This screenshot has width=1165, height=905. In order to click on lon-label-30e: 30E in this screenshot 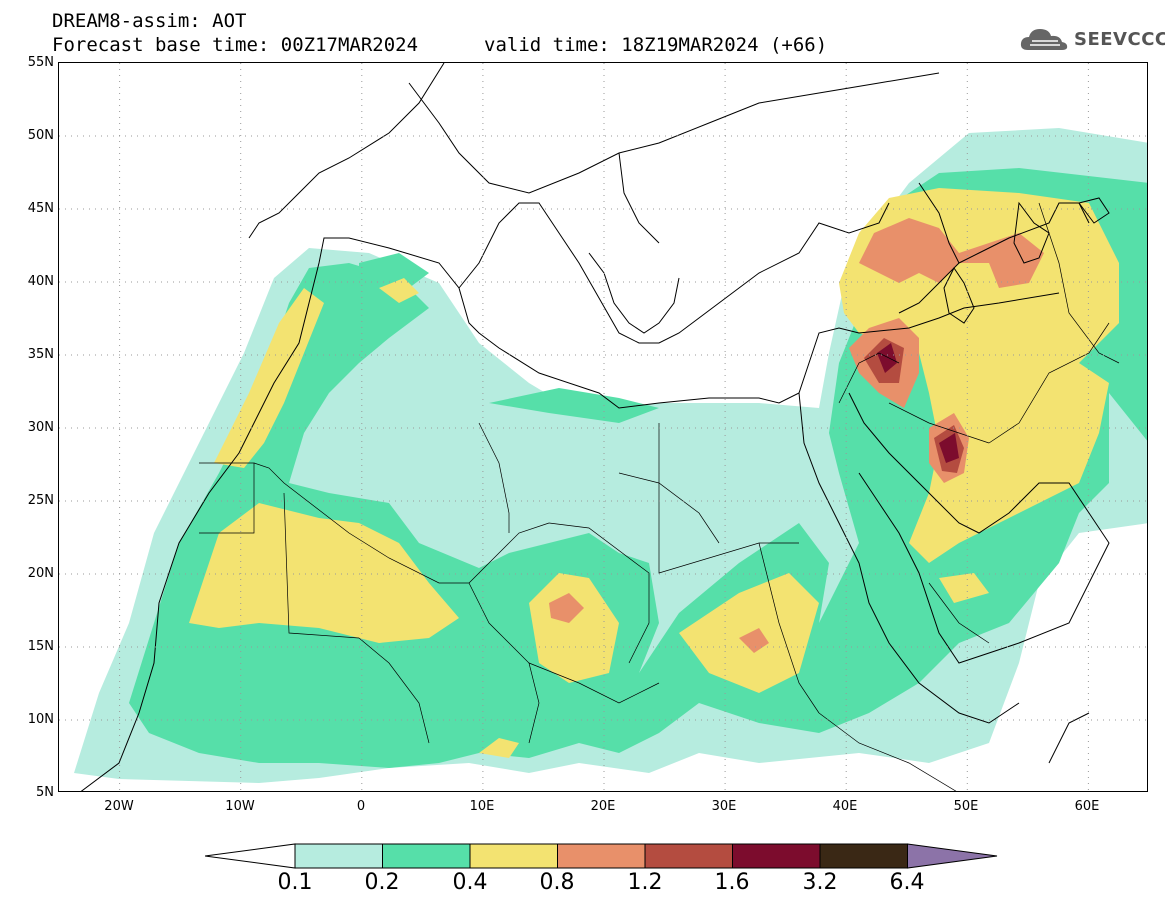, I will do `click(724, 806)`.